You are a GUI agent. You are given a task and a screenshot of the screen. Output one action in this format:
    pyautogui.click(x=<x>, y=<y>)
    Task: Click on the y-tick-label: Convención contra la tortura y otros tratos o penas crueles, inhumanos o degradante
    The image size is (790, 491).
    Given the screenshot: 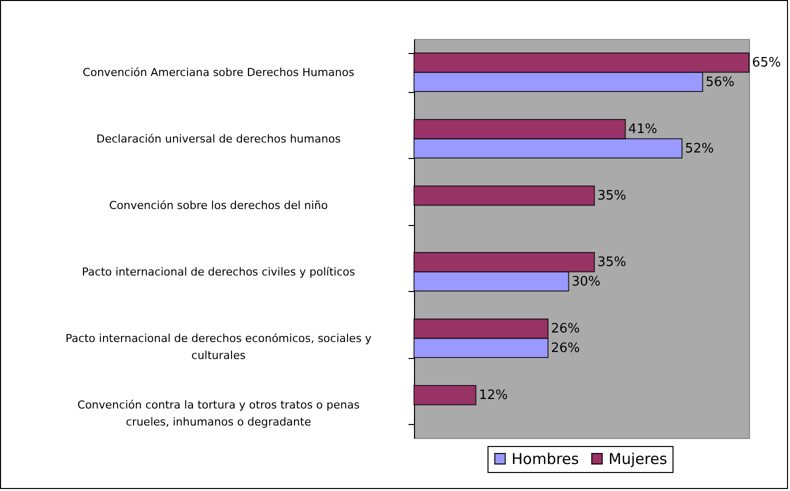 What is the action you would take?
    pyautogui.click(x=218, y=413)
    